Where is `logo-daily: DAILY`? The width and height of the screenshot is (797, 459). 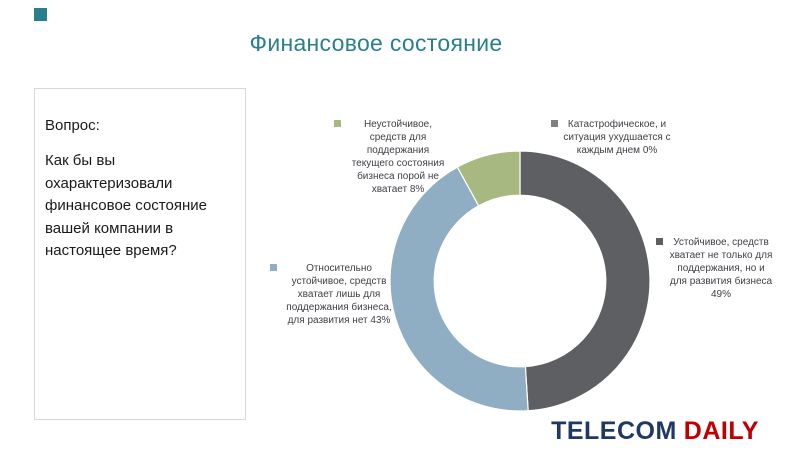 logo-daily: DAILY is located at coordinates (721, 431).